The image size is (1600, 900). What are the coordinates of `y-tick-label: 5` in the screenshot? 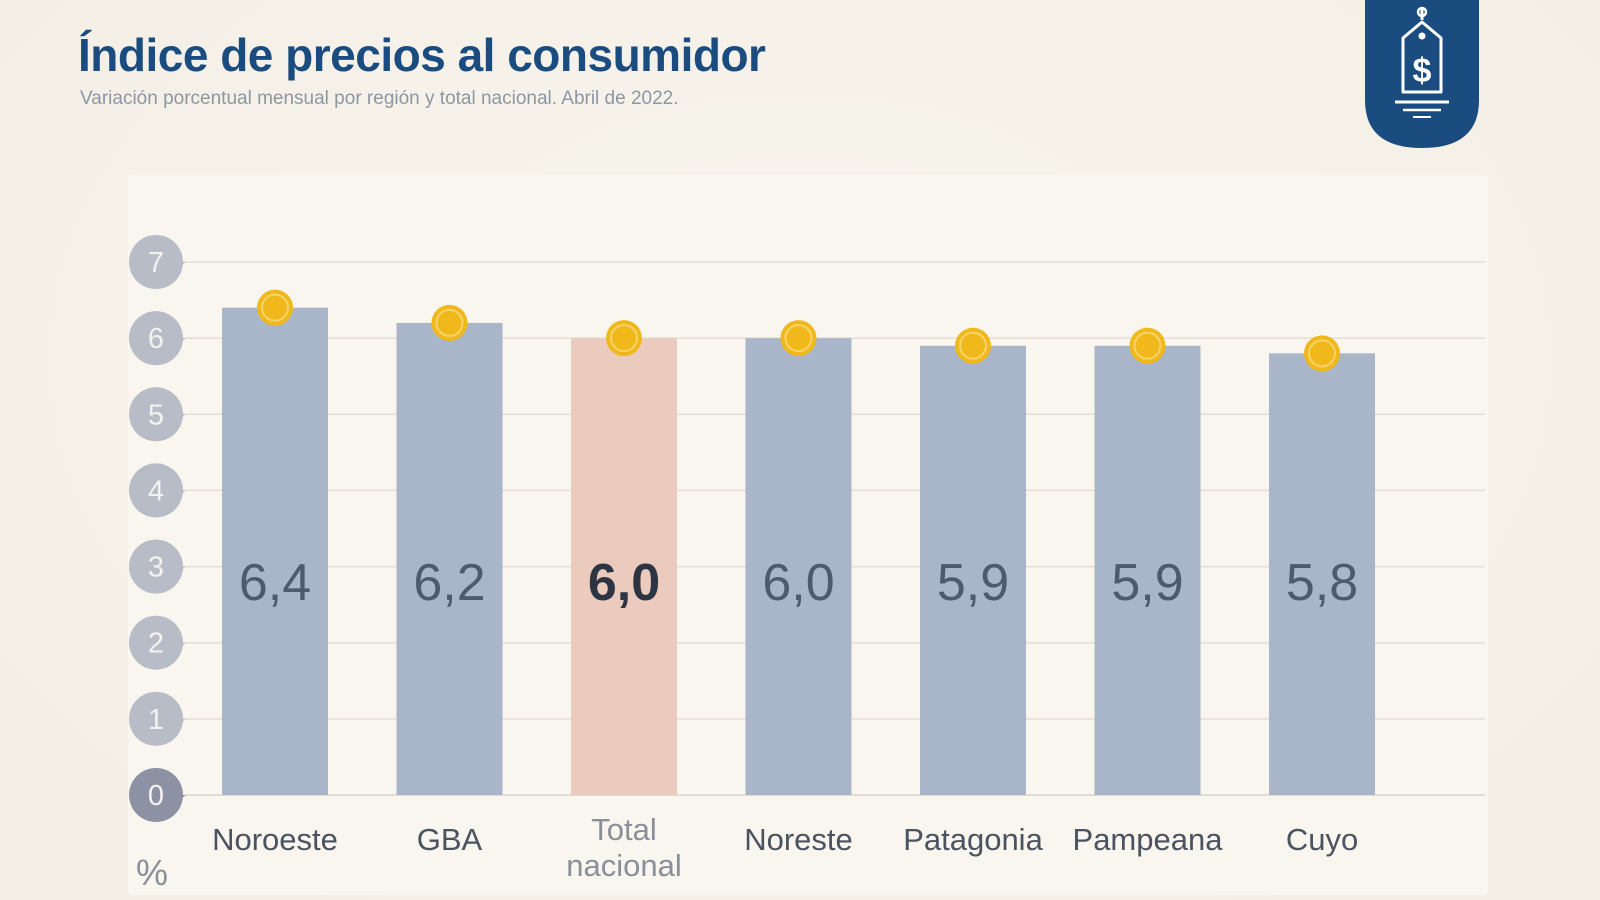 It's located at (156, 415).